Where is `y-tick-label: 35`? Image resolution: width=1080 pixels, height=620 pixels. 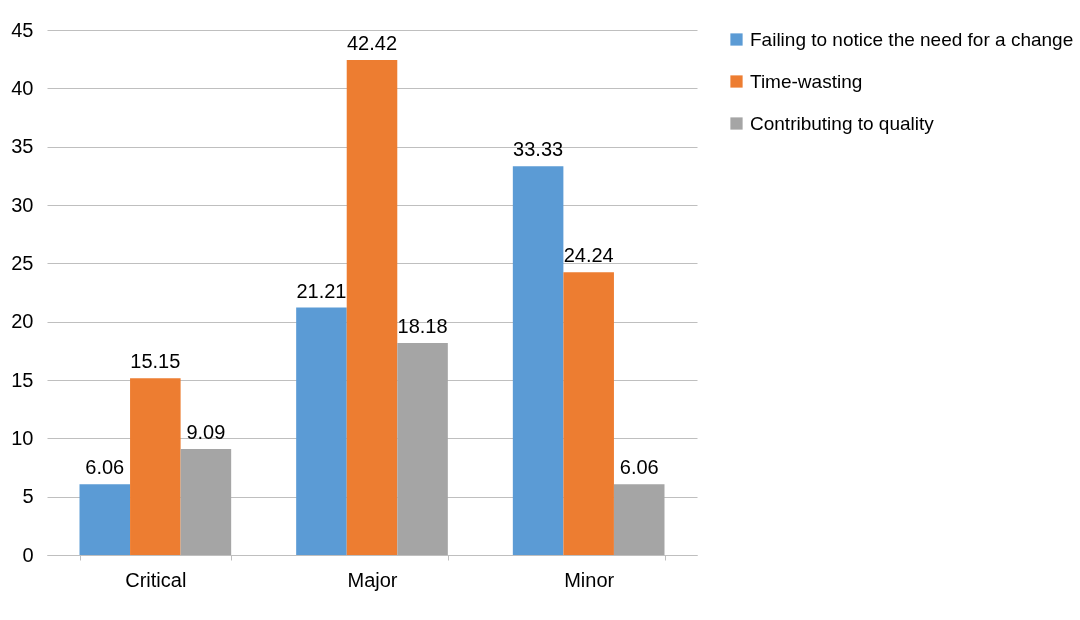 y-tick-label: 35 is located at coordinates (22, 146).